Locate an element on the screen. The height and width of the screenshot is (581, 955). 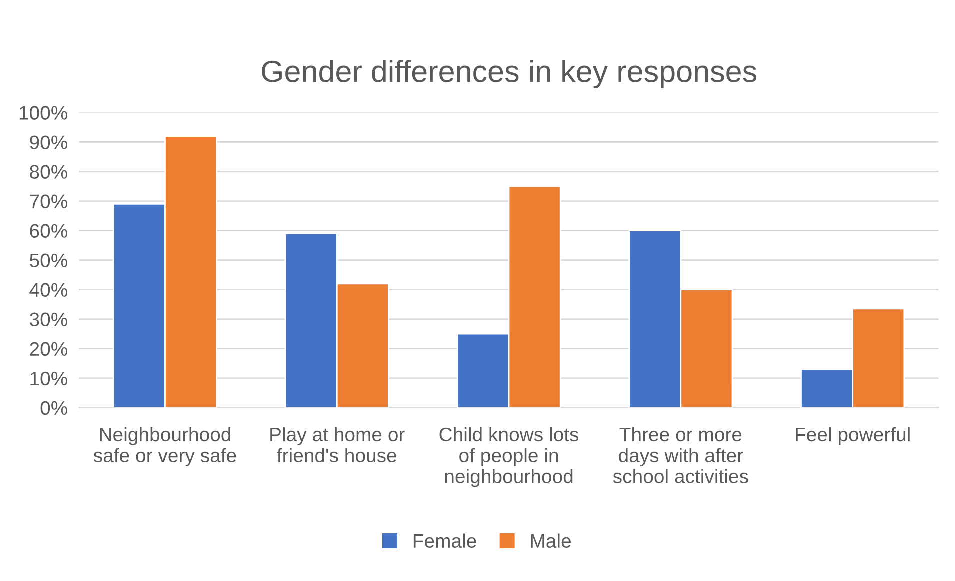
x-tick-label: Feel powerful is located at coordinates (853, 436).